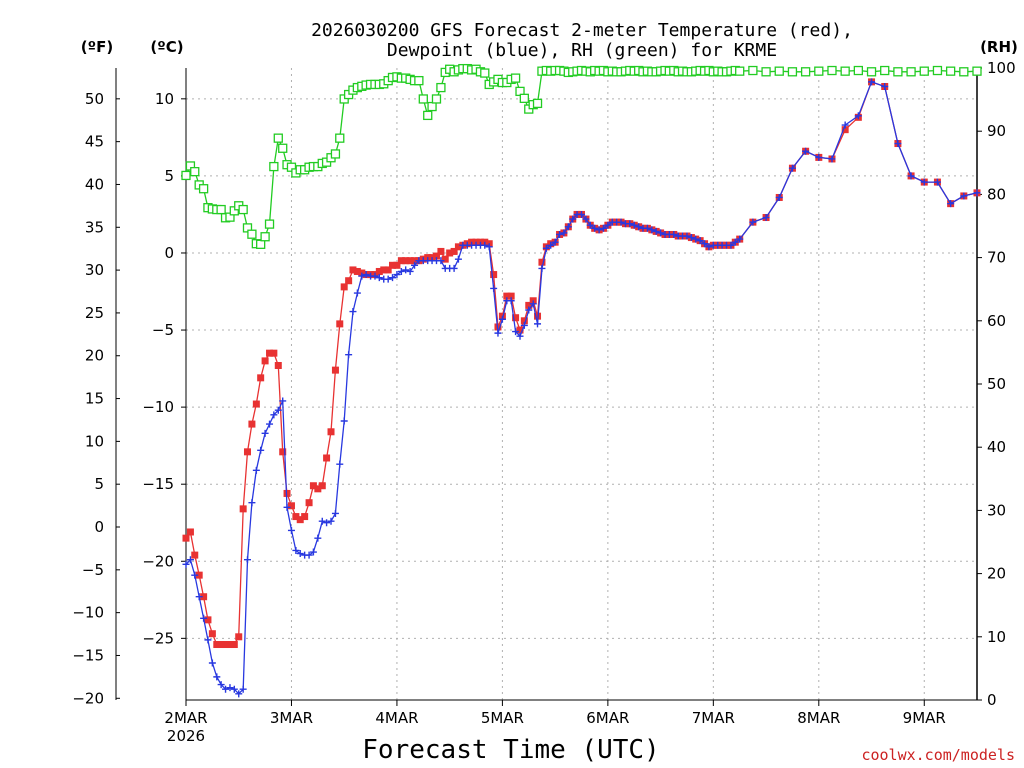  Describe the element at coordinates (992, 700) in the screenshot. I see `rh-tick-label: 0` at that location.